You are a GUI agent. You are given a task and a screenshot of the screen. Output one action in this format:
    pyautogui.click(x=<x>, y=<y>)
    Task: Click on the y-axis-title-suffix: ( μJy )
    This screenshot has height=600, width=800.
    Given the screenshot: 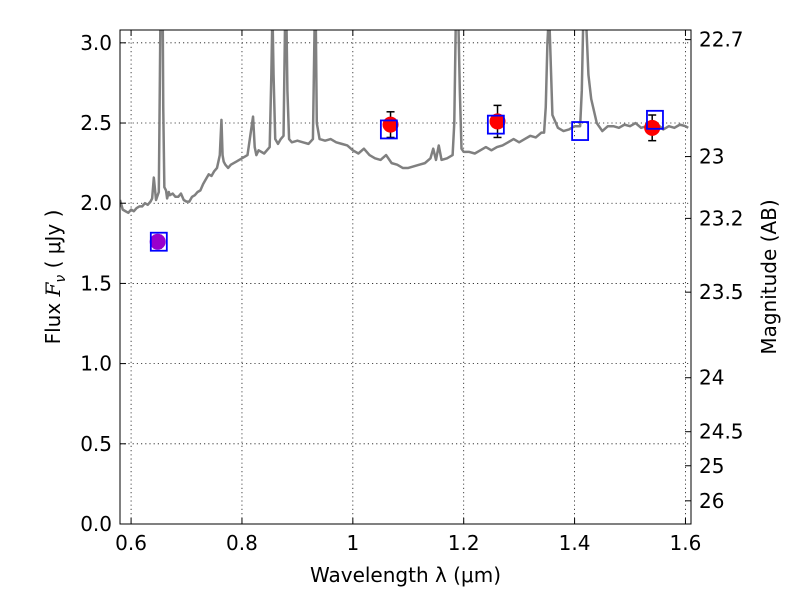 What is the action you would take?
    pyautogui.click(x=53, y=242)
    